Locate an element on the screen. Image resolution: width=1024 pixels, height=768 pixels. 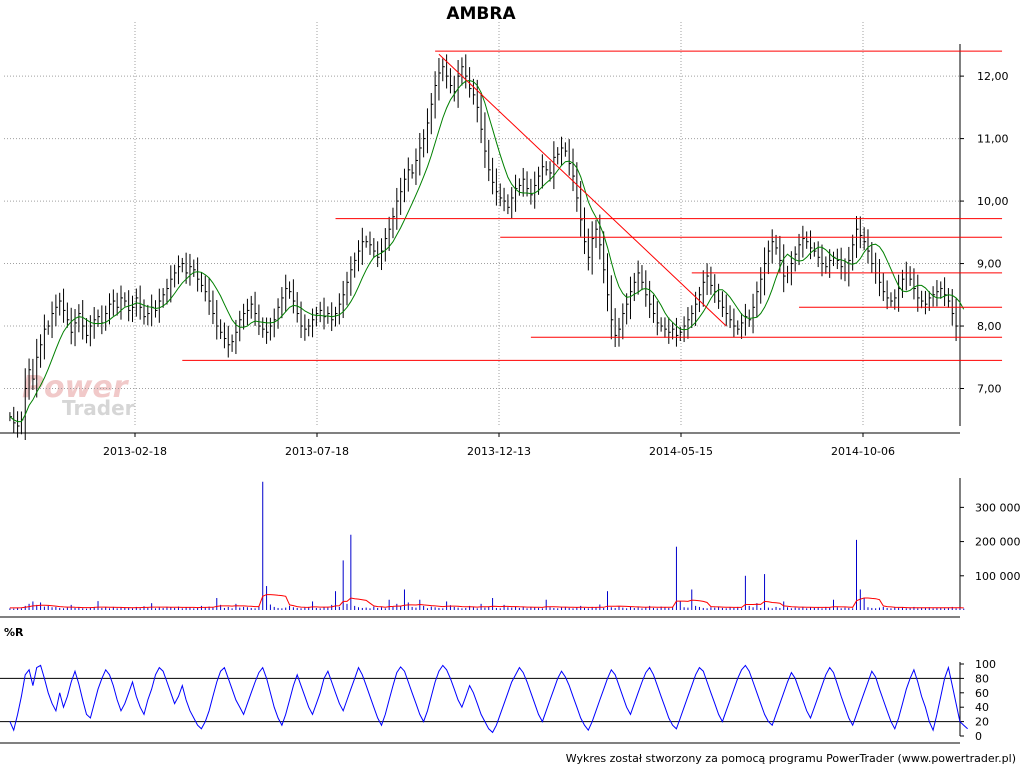
volume-y-tick-label: 100 000 is located at coordinates (998, 576).